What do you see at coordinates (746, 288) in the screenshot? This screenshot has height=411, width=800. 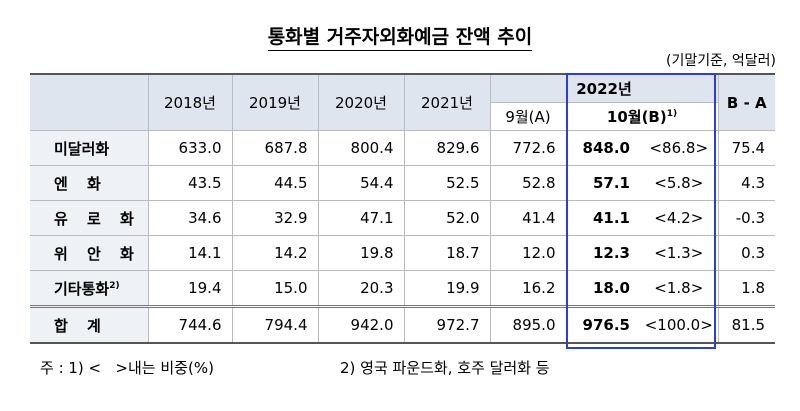 I see `diff-cell: 1.8` at bounding box center [746, 288].